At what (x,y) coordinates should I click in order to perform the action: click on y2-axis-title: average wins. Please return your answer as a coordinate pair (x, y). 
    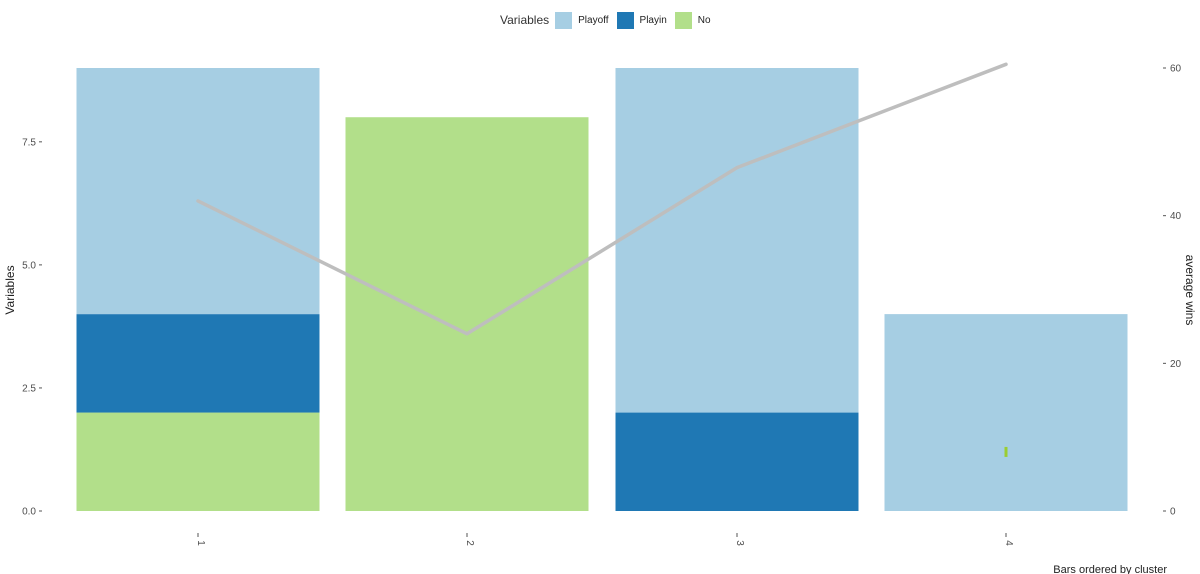
    Looking at the image, I should click on (1190, 290).